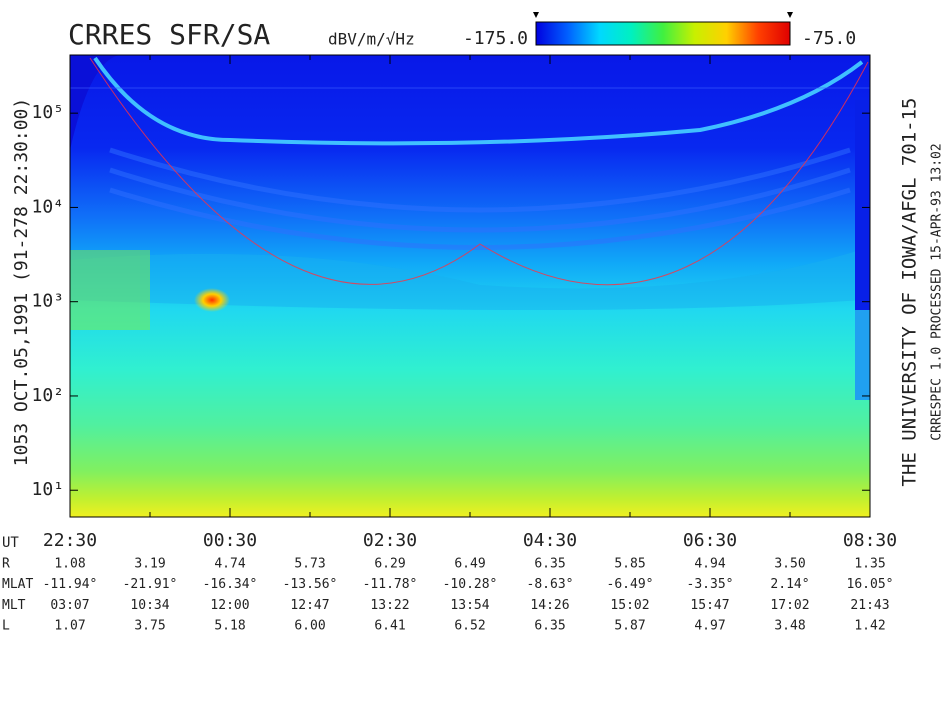 The image size is (945, 720). What do you see at coordinates (910, 292) in the screenshot?
I see `credit: THE UNIVERSITY OF IOWA/AFGL 701-15` at bounding box center [910, 292].